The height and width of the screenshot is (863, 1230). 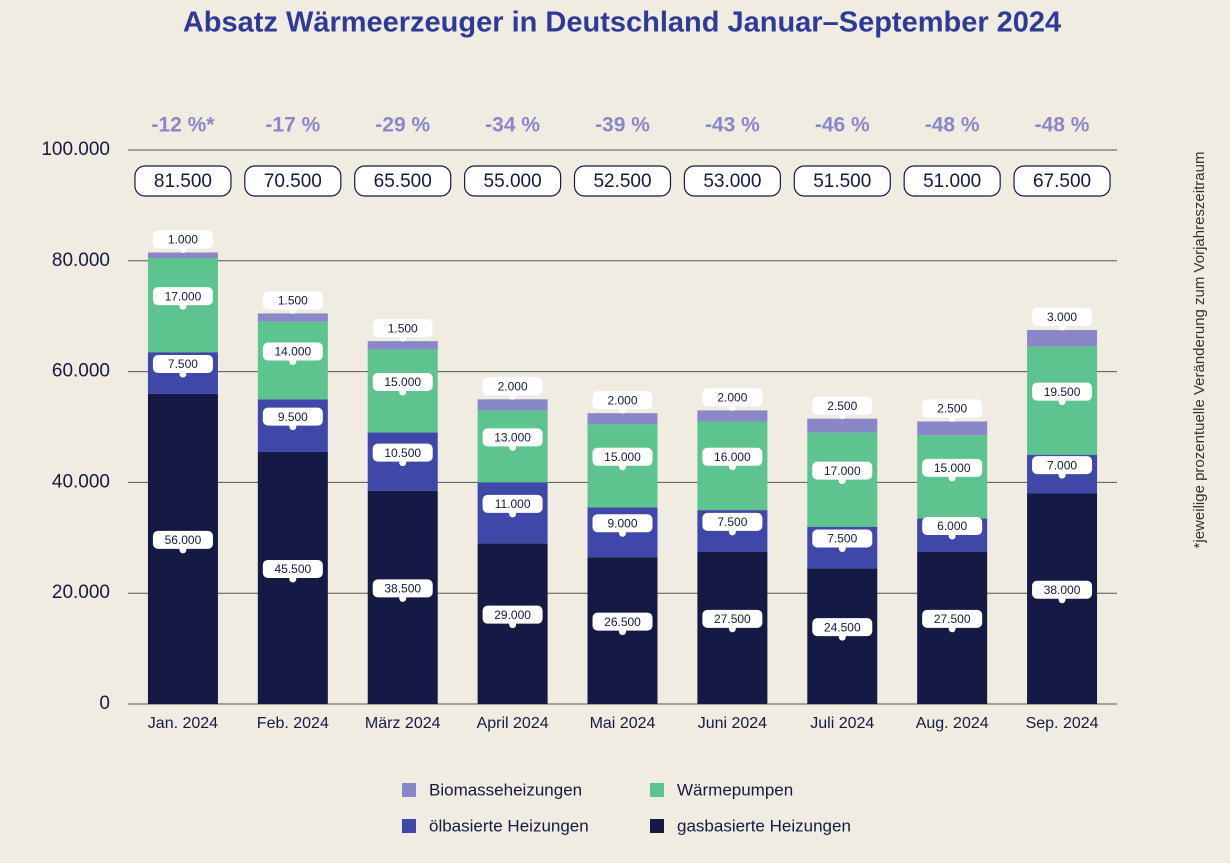 What do you see at coordinates (104, 703) in the screenshot?
I see `y-tick-label: 0` at bounding box center [104, 703].